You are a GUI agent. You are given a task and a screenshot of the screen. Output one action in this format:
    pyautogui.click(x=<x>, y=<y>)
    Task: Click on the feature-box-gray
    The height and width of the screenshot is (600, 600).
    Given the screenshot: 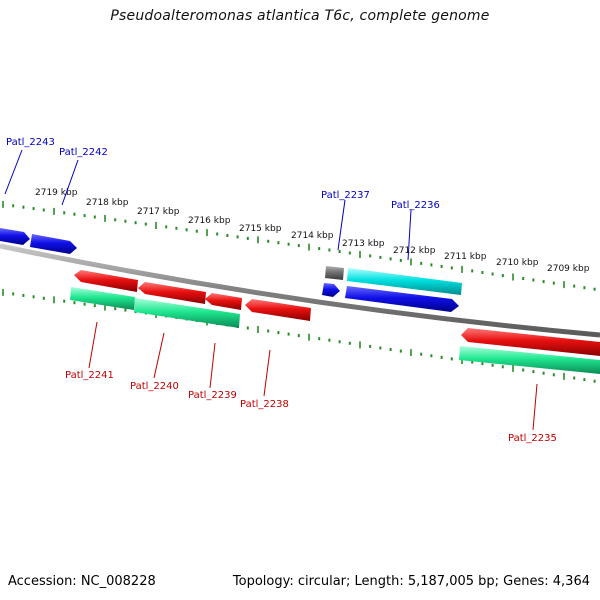 What is the action you would take?
    pyautogui.click(x=334, y=273)
    